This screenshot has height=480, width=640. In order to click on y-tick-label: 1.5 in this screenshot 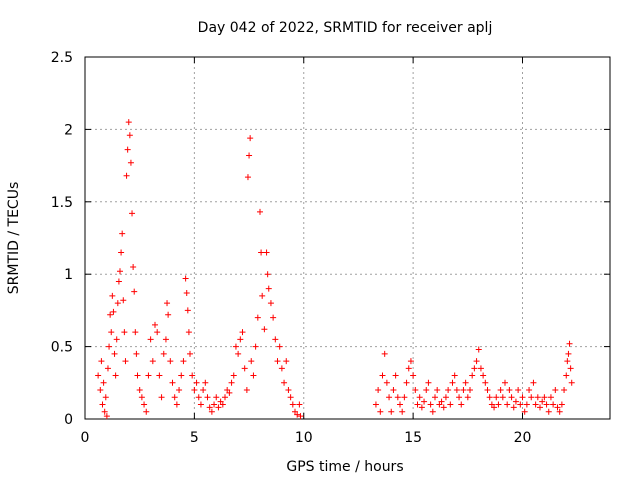, I will do `click(62, 203)`.